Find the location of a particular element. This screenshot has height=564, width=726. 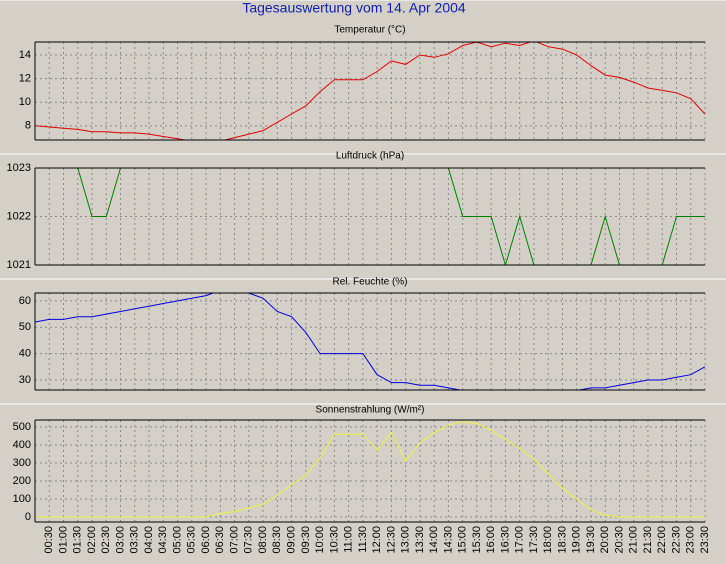

x-tick: 08:00 is located at coordinates (263, 540).